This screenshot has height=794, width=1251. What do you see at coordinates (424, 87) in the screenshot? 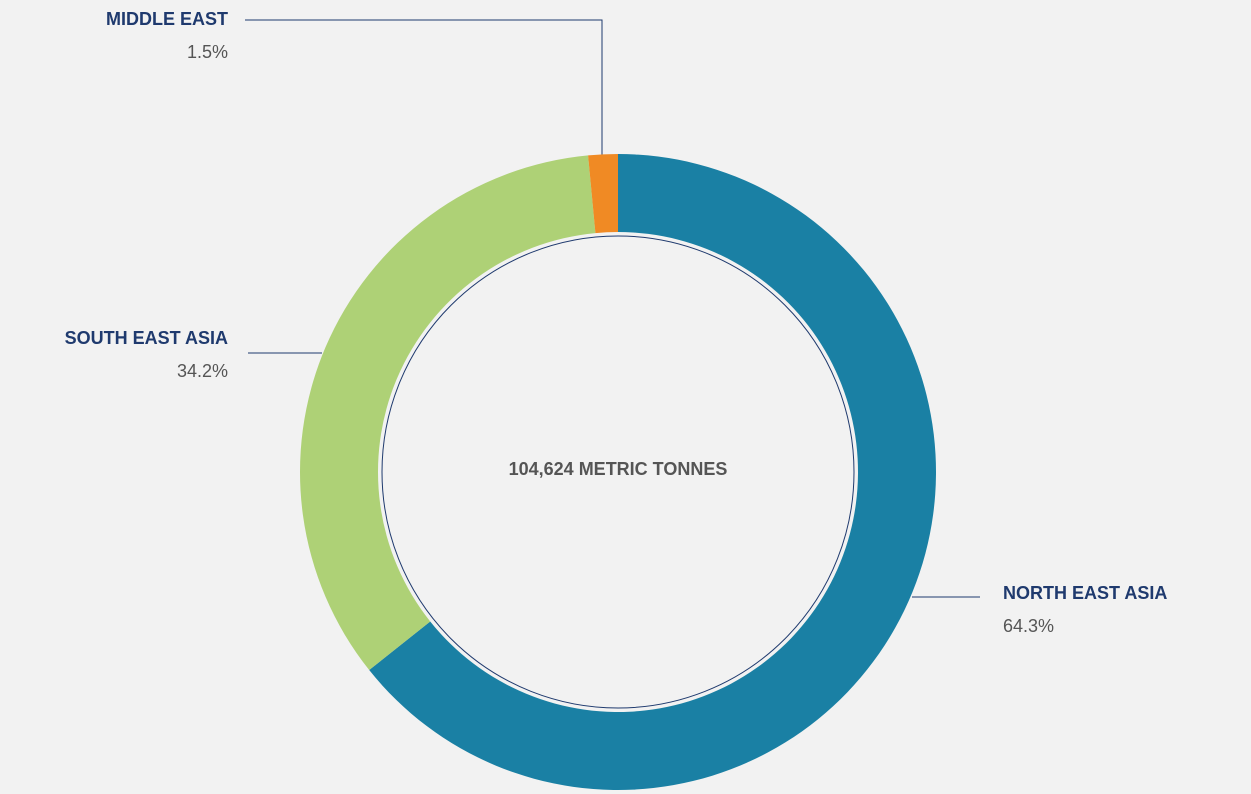
I see `leader-line` at bounding box center [424, 87].